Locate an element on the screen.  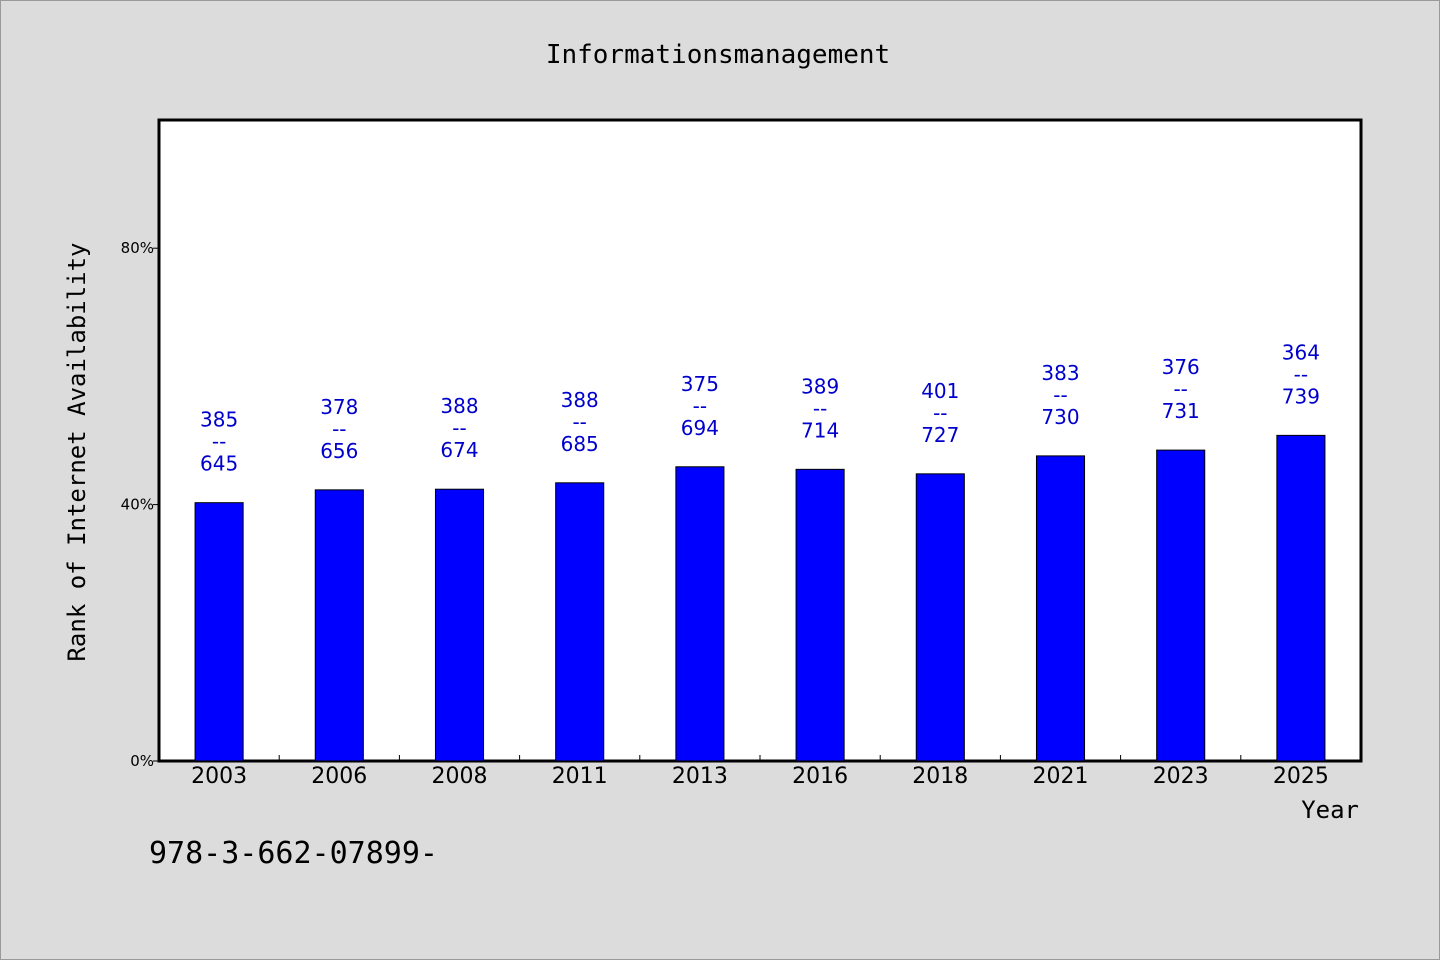
y-tick-label: 40% is located at coordinates (137, 505).